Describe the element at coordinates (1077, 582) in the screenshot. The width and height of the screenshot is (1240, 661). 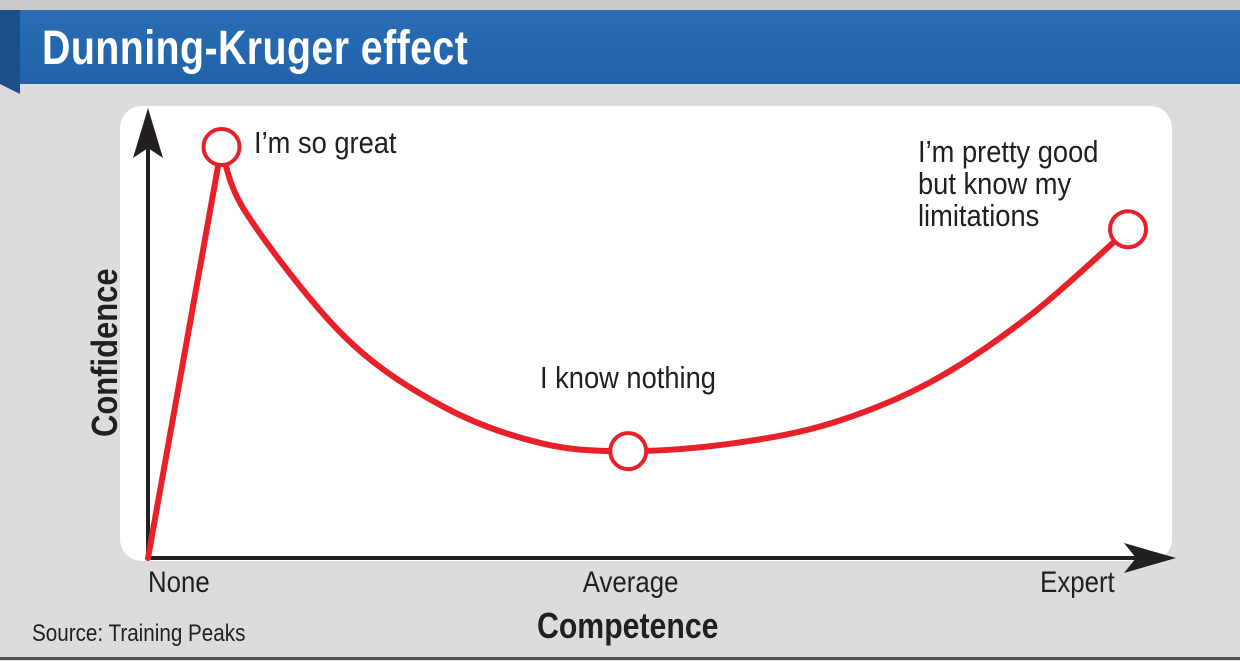
I see `x-tick-label-expert: Expert` at that location.